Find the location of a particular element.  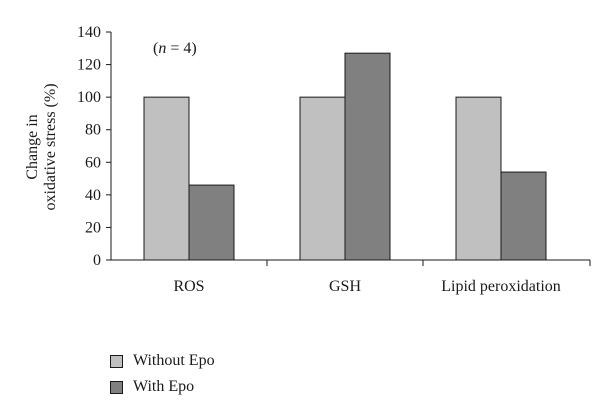

y-tick-label-20: 20 is located at coordinates (93, 227).